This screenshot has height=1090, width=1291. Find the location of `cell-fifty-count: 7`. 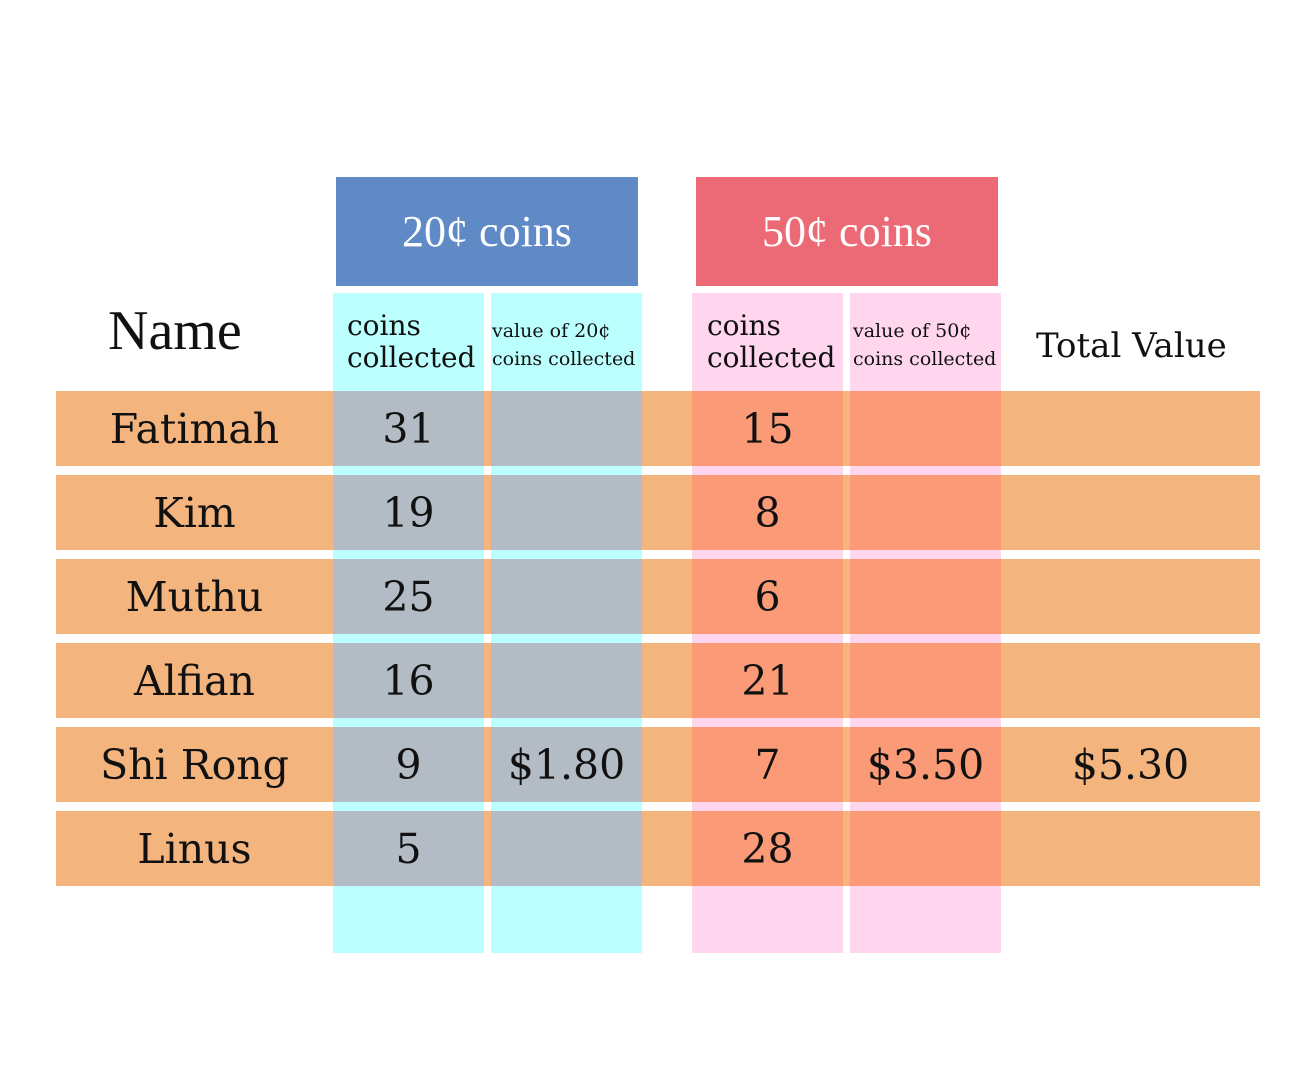

cell-fifty-count: 7 is located at coordinates (767, 764).